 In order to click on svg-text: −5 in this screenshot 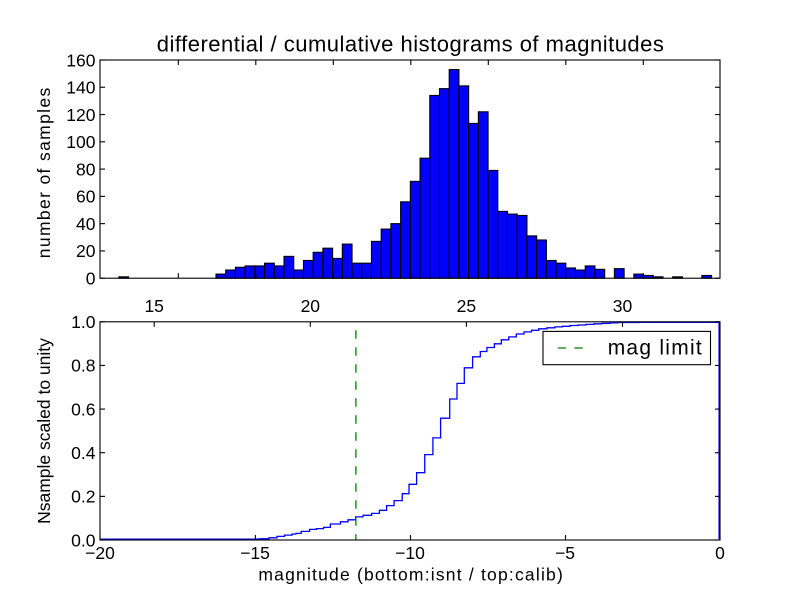, I will do `click(565, 553)`.